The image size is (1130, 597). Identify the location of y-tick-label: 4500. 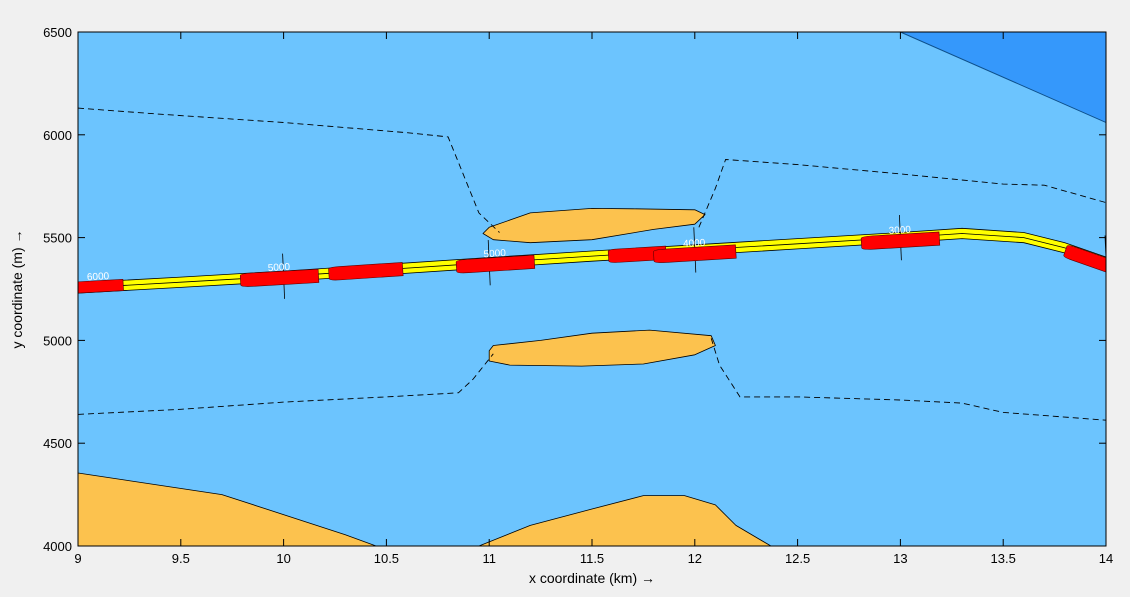
(57, 443).